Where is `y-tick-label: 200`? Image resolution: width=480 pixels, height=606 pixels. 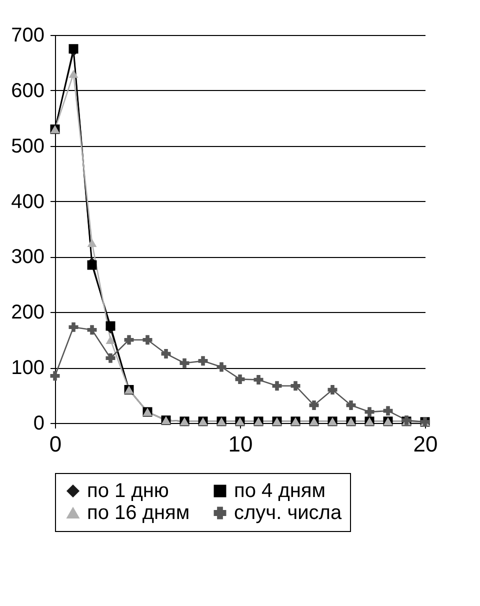
y-tick-label: 200 is located at coordinates (27, 313).